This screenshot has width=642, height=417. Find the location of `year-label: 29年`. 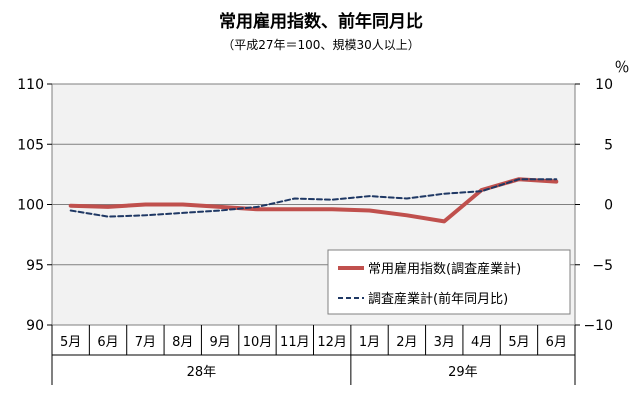

year-label: 29年 is located at coordinates (463, 372).